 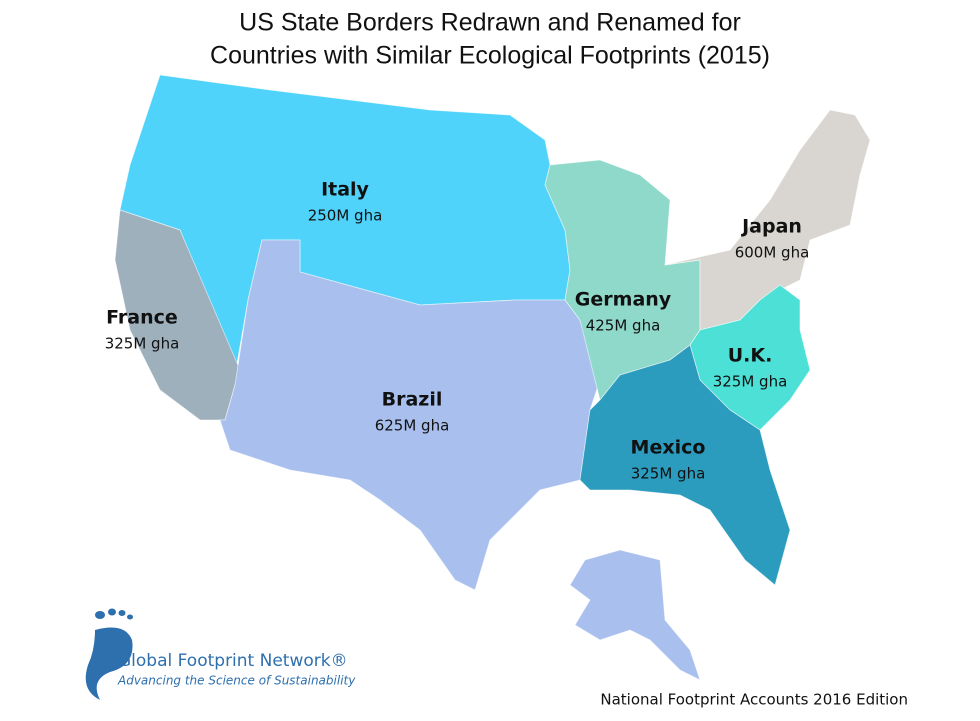 What do you see at coordinates (635, 615) in the screenshot?
I see `region-alaska` at bounding box center [635, 615].